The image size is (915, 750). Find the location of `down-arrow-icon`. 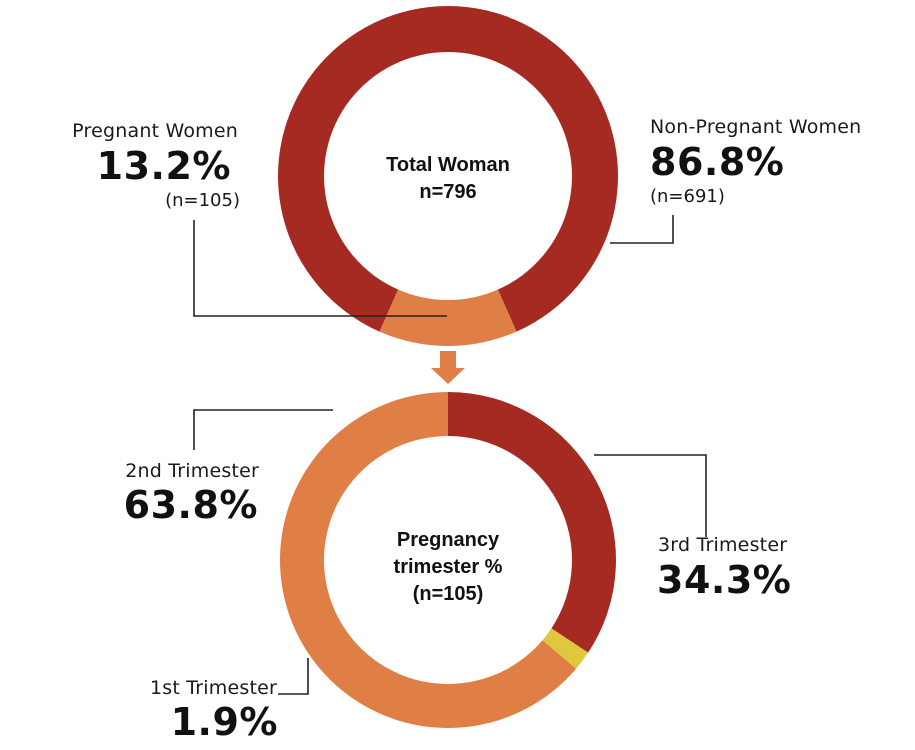

down-arrow-icon is located at coordinates (448, 367).